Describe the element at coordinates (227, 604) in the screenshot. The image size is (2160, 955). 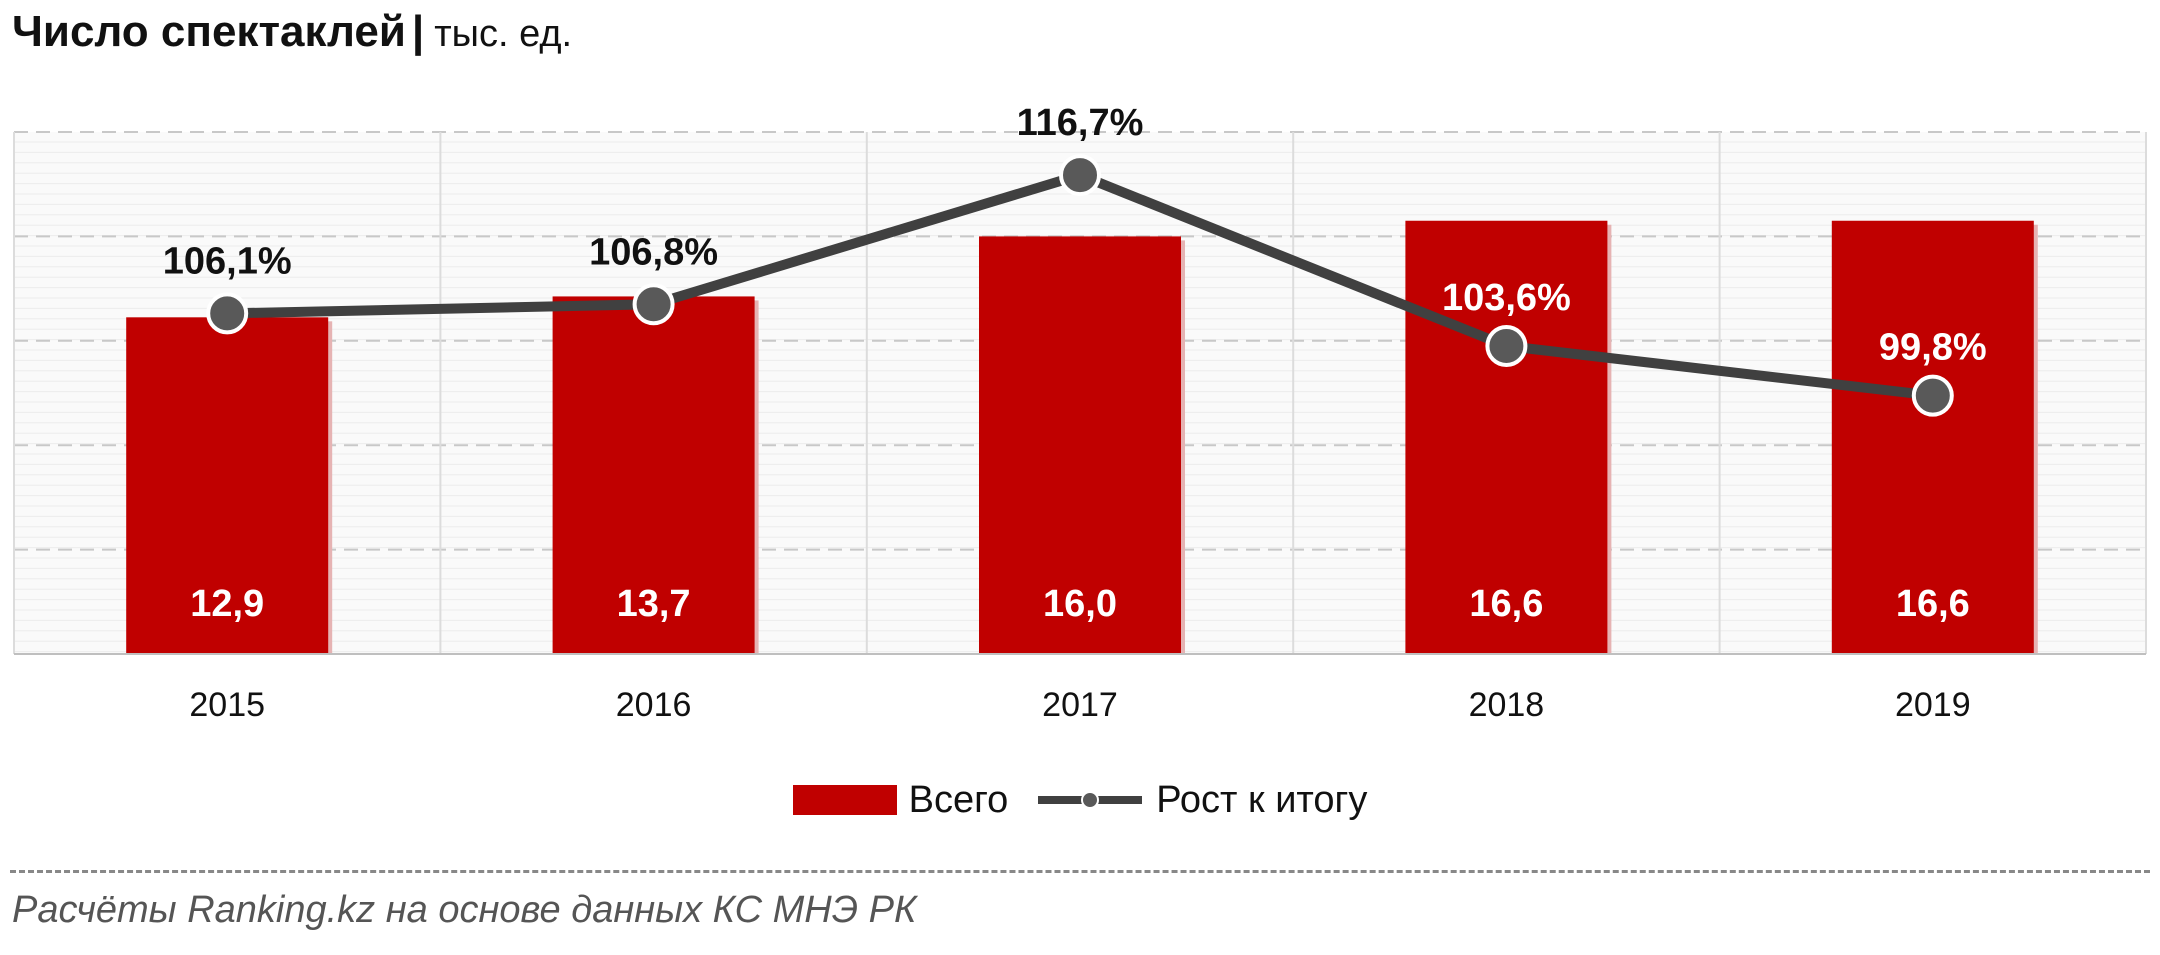
I see `bar-value-label: 12,9` at that location.